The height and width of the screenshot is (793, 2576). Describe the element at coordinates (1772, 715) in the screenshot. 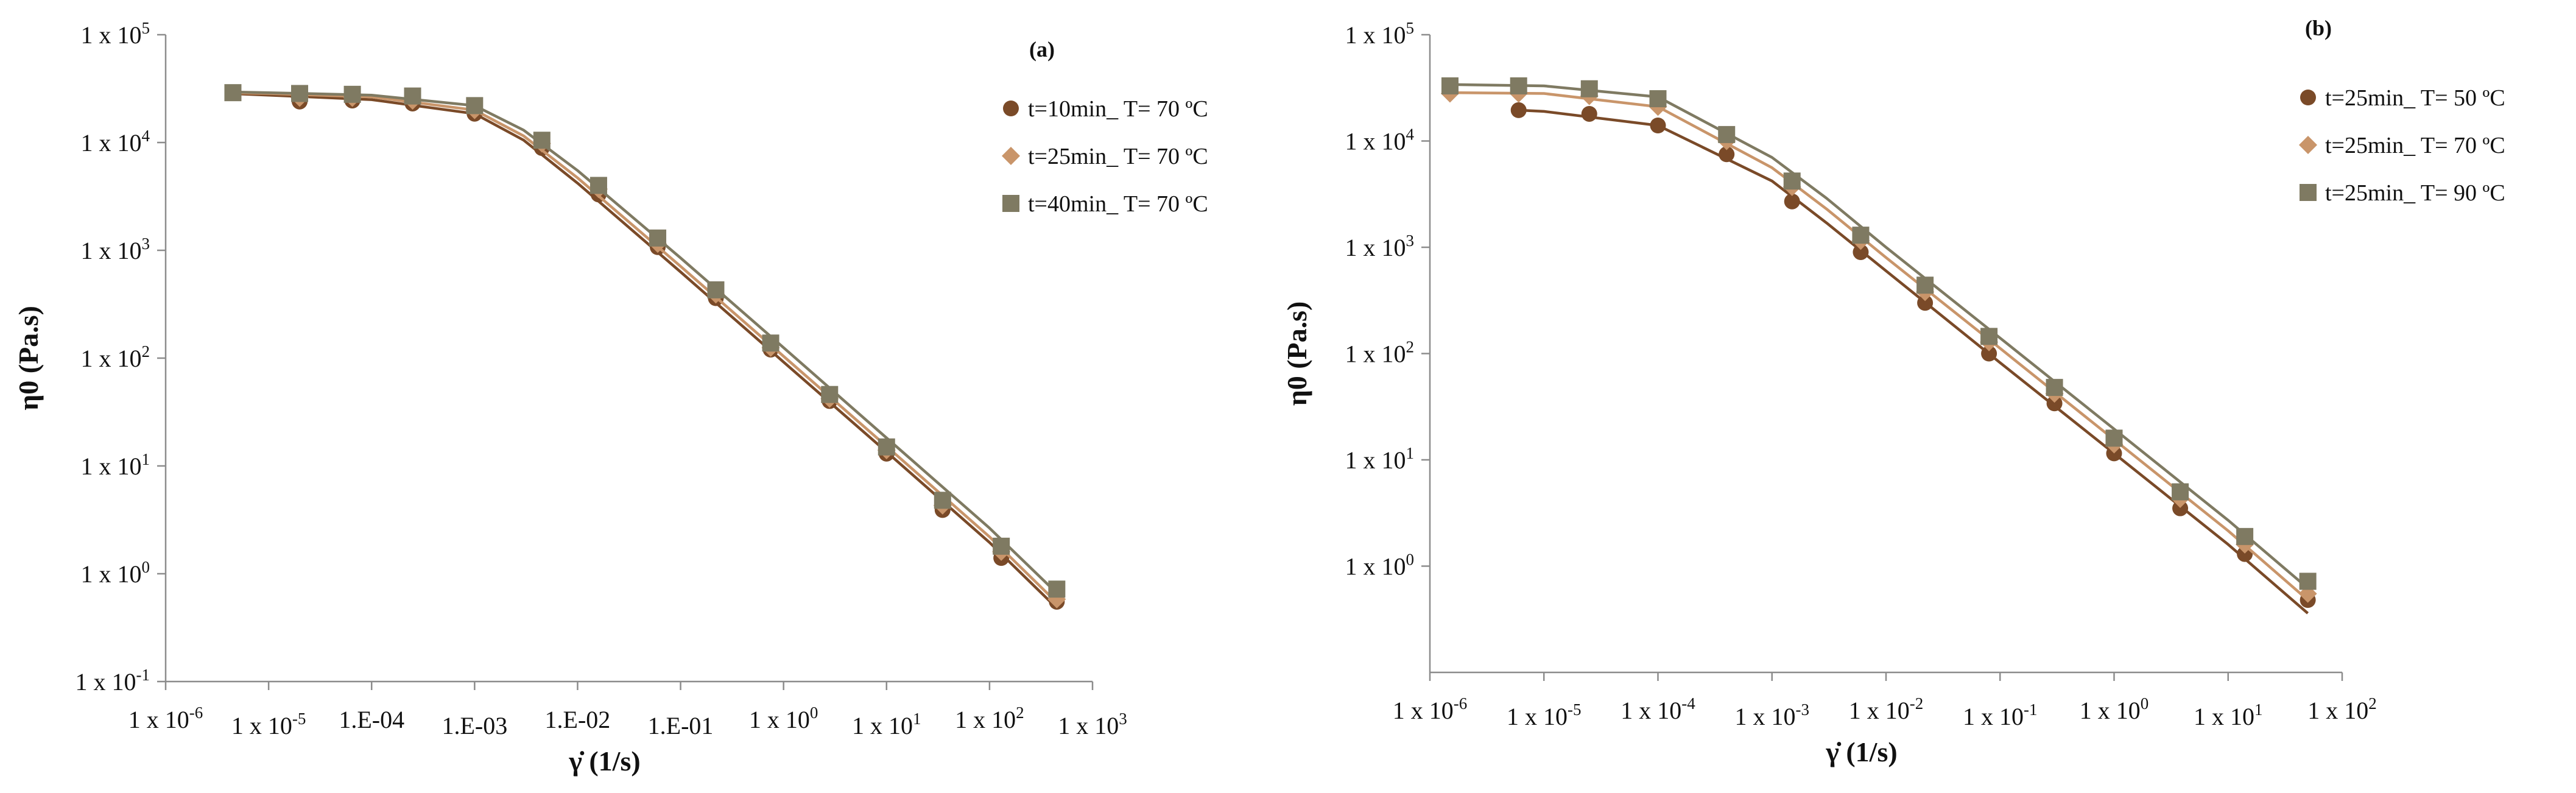

I see `x-tick-label: 1 x 10⁻³` at that location.